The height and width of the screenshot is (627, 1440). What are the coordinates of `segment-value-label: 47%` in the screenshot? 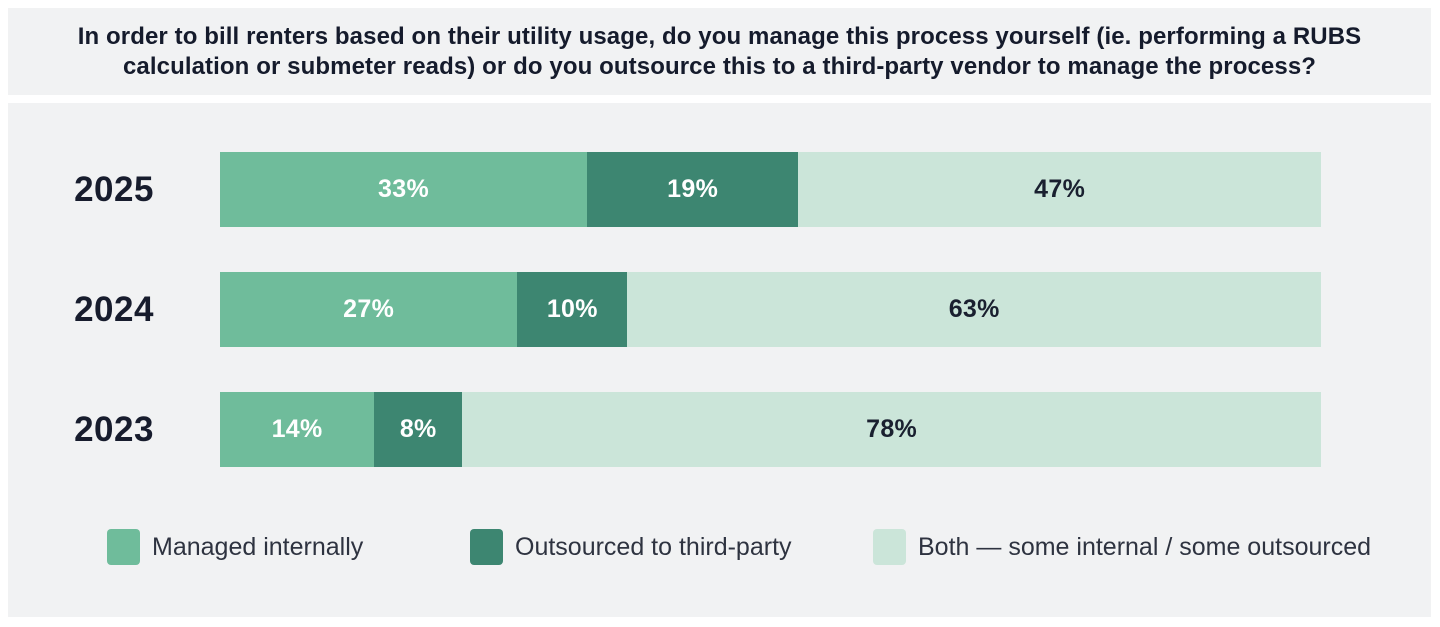 It's located at (1060, 189).